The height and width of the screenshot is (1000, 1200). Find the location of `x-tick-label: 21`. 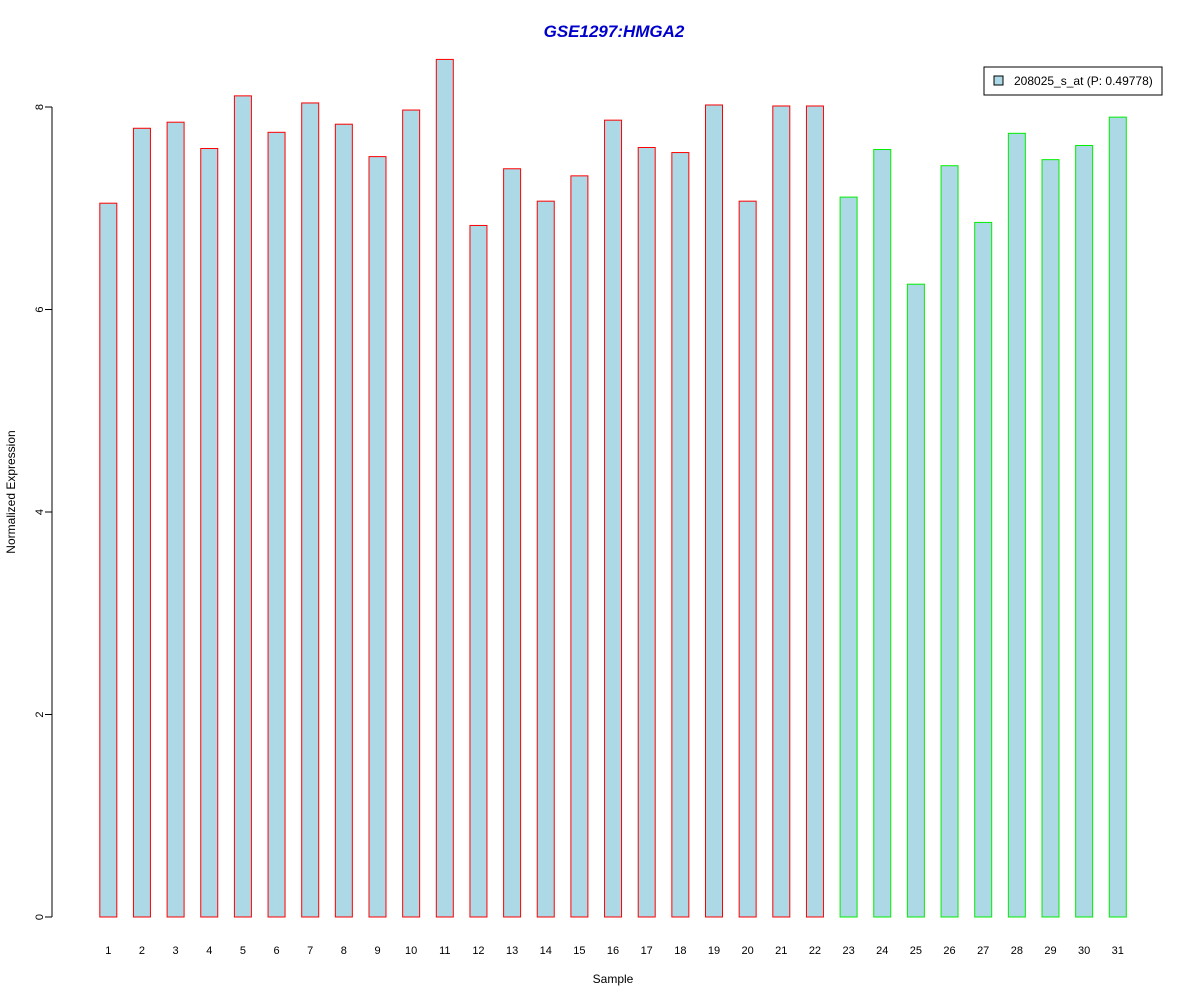

x-tick-label: 21 is located at coordinates (781, 951).